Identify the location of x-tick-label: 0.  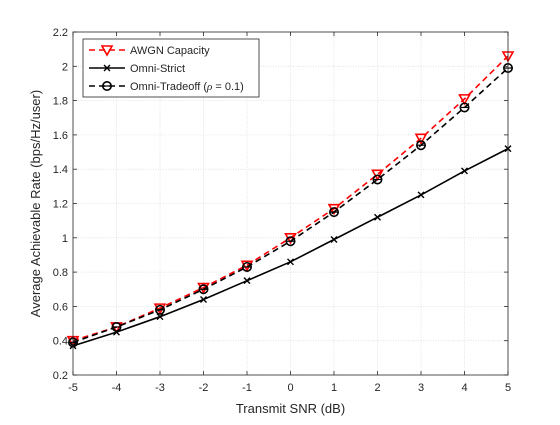
(290, 388).